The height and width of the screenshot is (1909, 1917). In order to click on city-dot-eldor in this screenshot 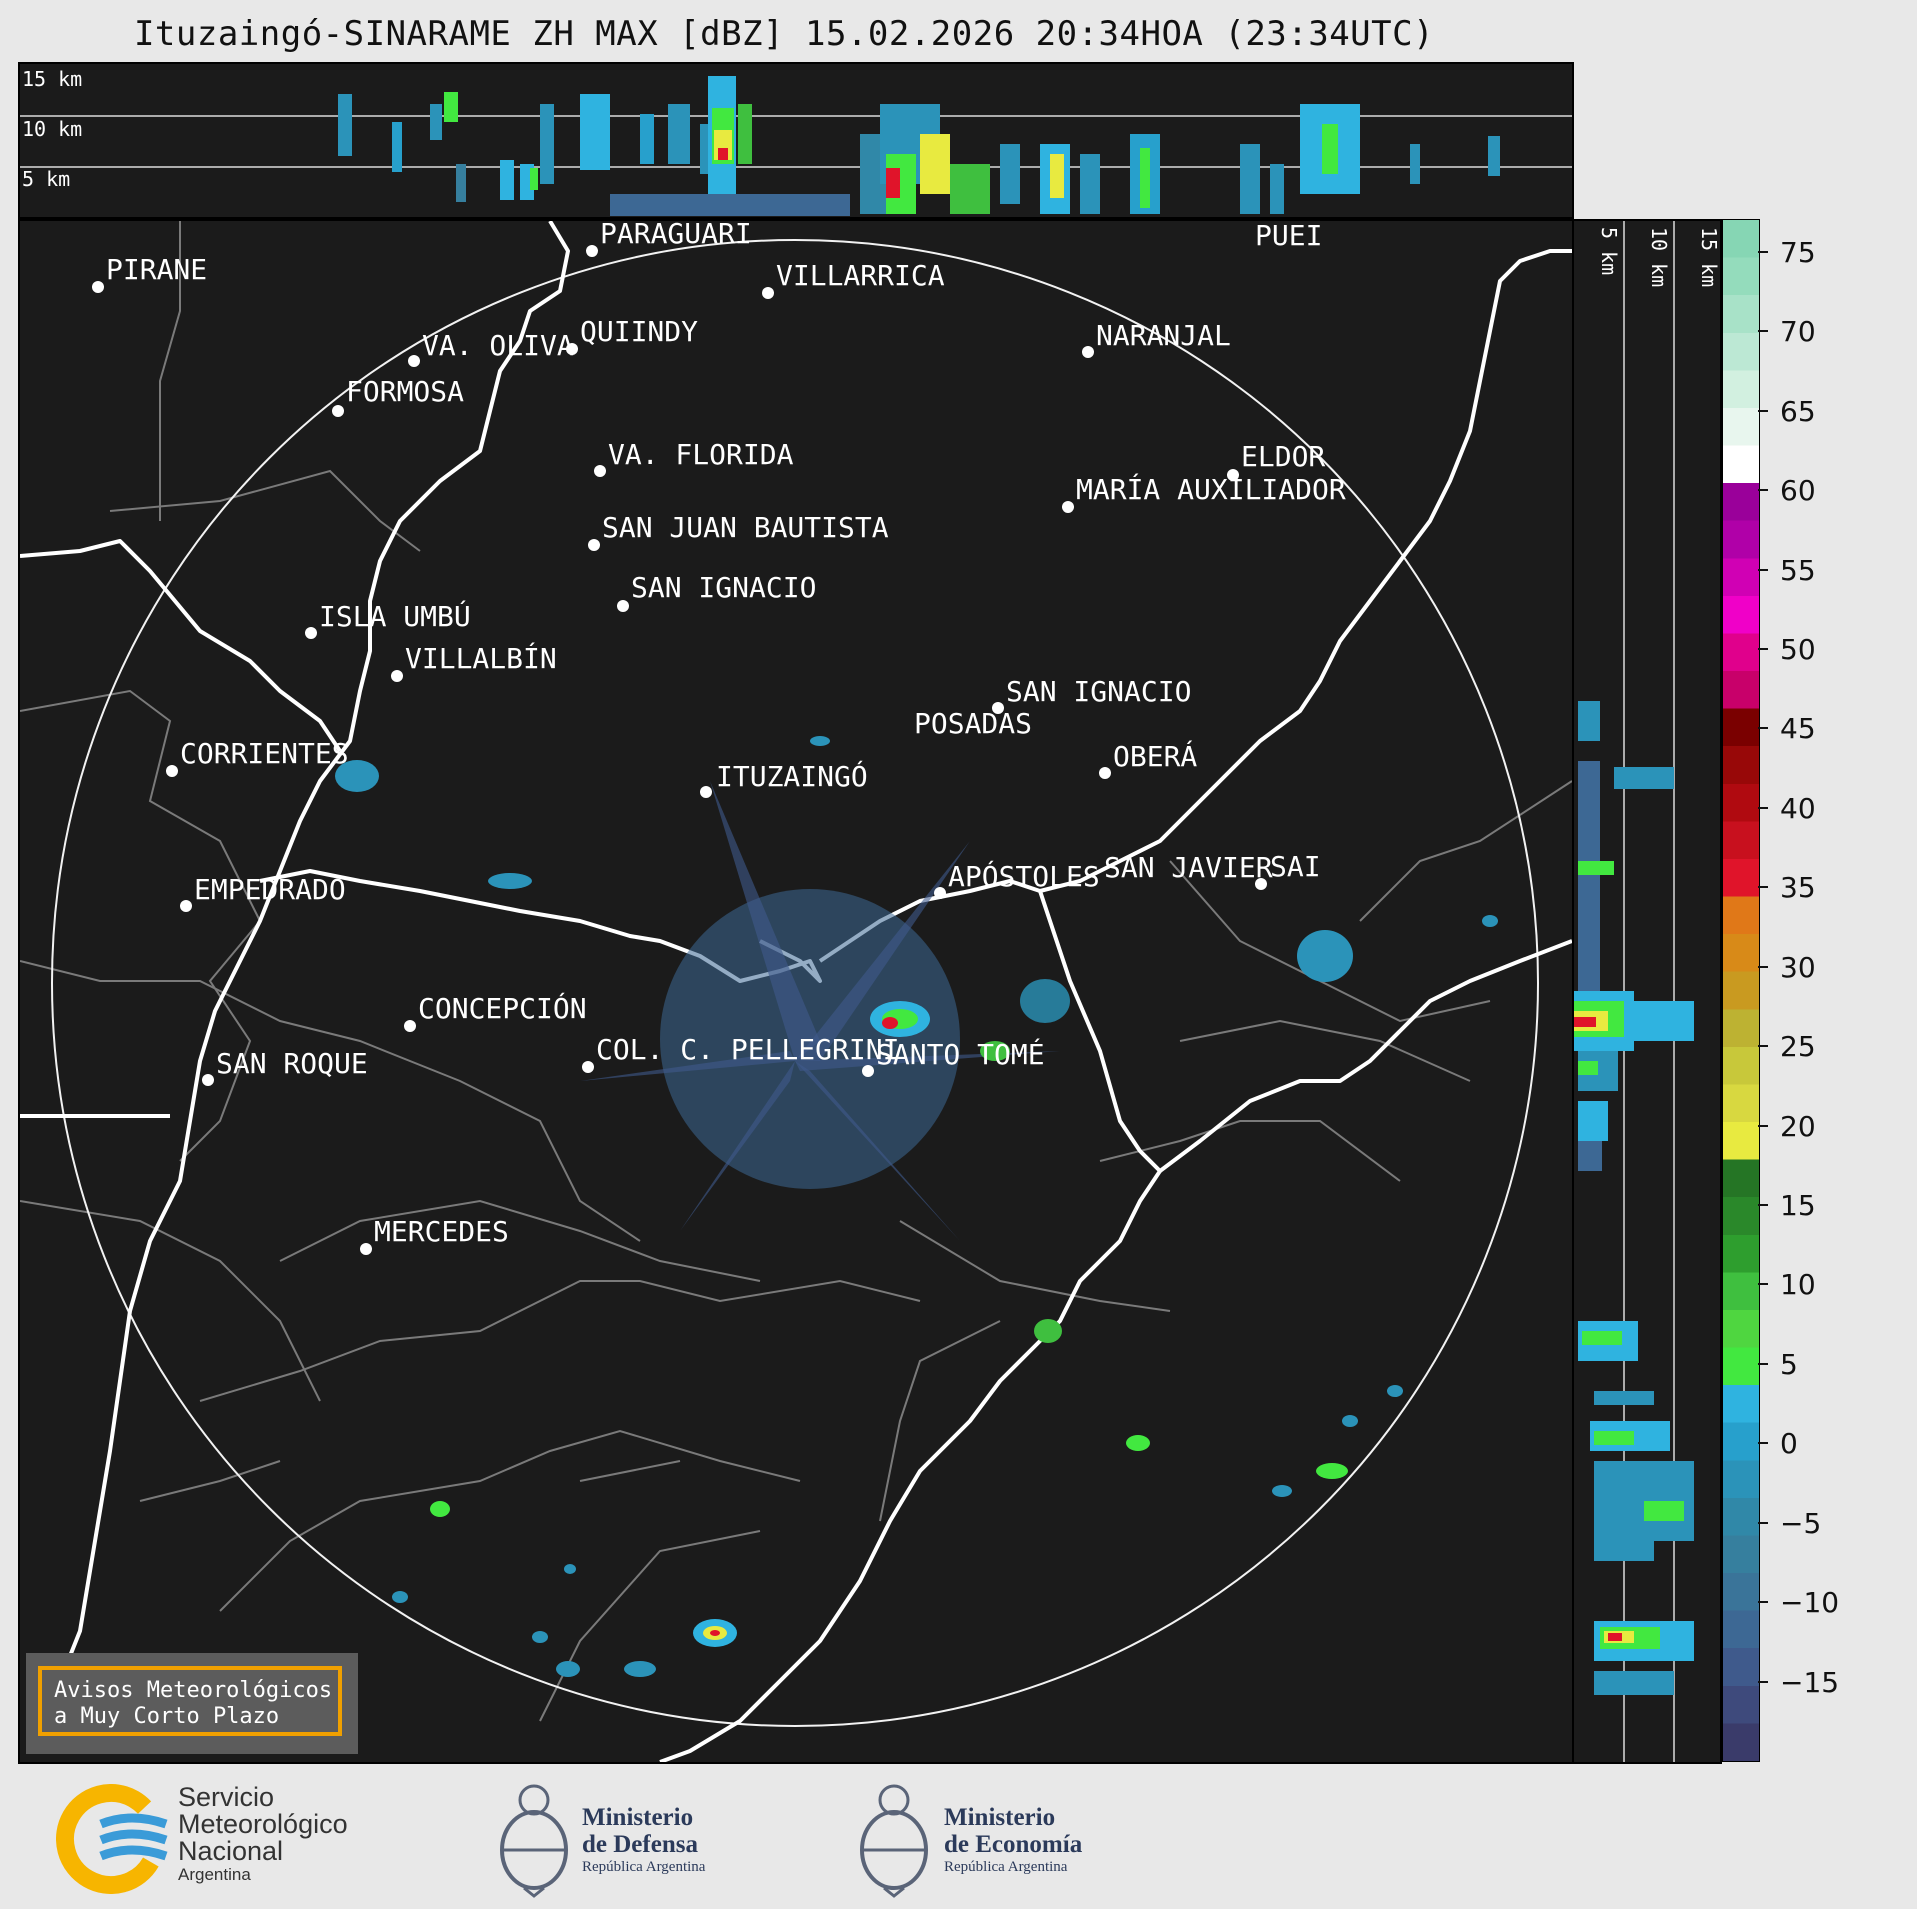, I will do `click(1233, 475)`.